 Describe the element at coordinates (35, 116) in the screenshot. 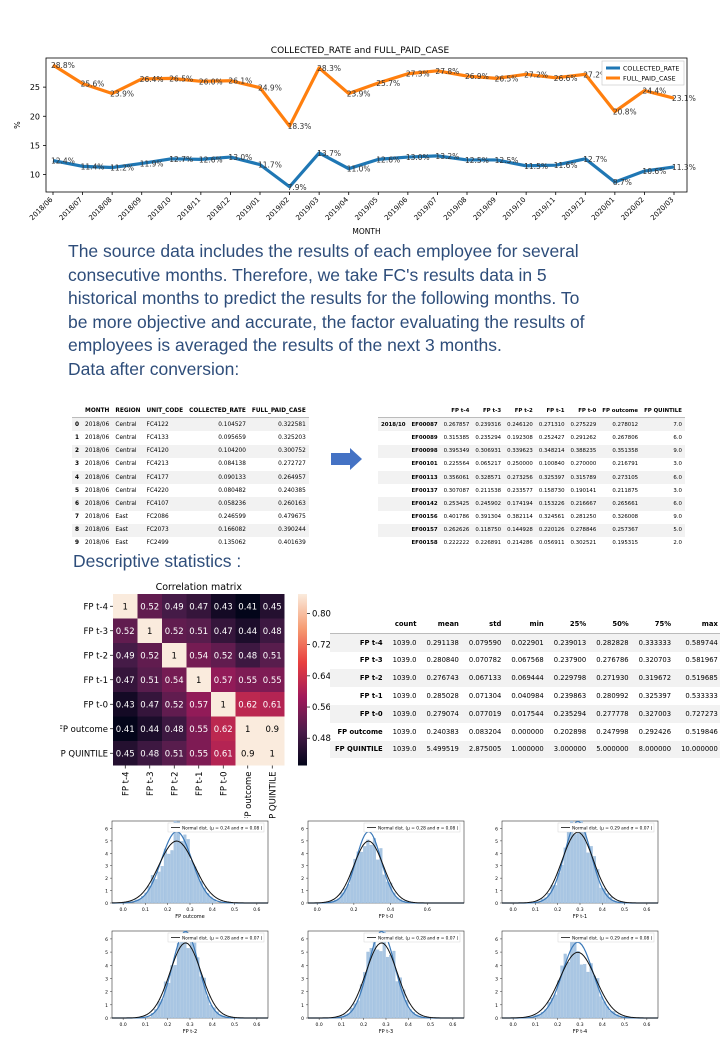

I see `y-tick-label: 20` at that location.